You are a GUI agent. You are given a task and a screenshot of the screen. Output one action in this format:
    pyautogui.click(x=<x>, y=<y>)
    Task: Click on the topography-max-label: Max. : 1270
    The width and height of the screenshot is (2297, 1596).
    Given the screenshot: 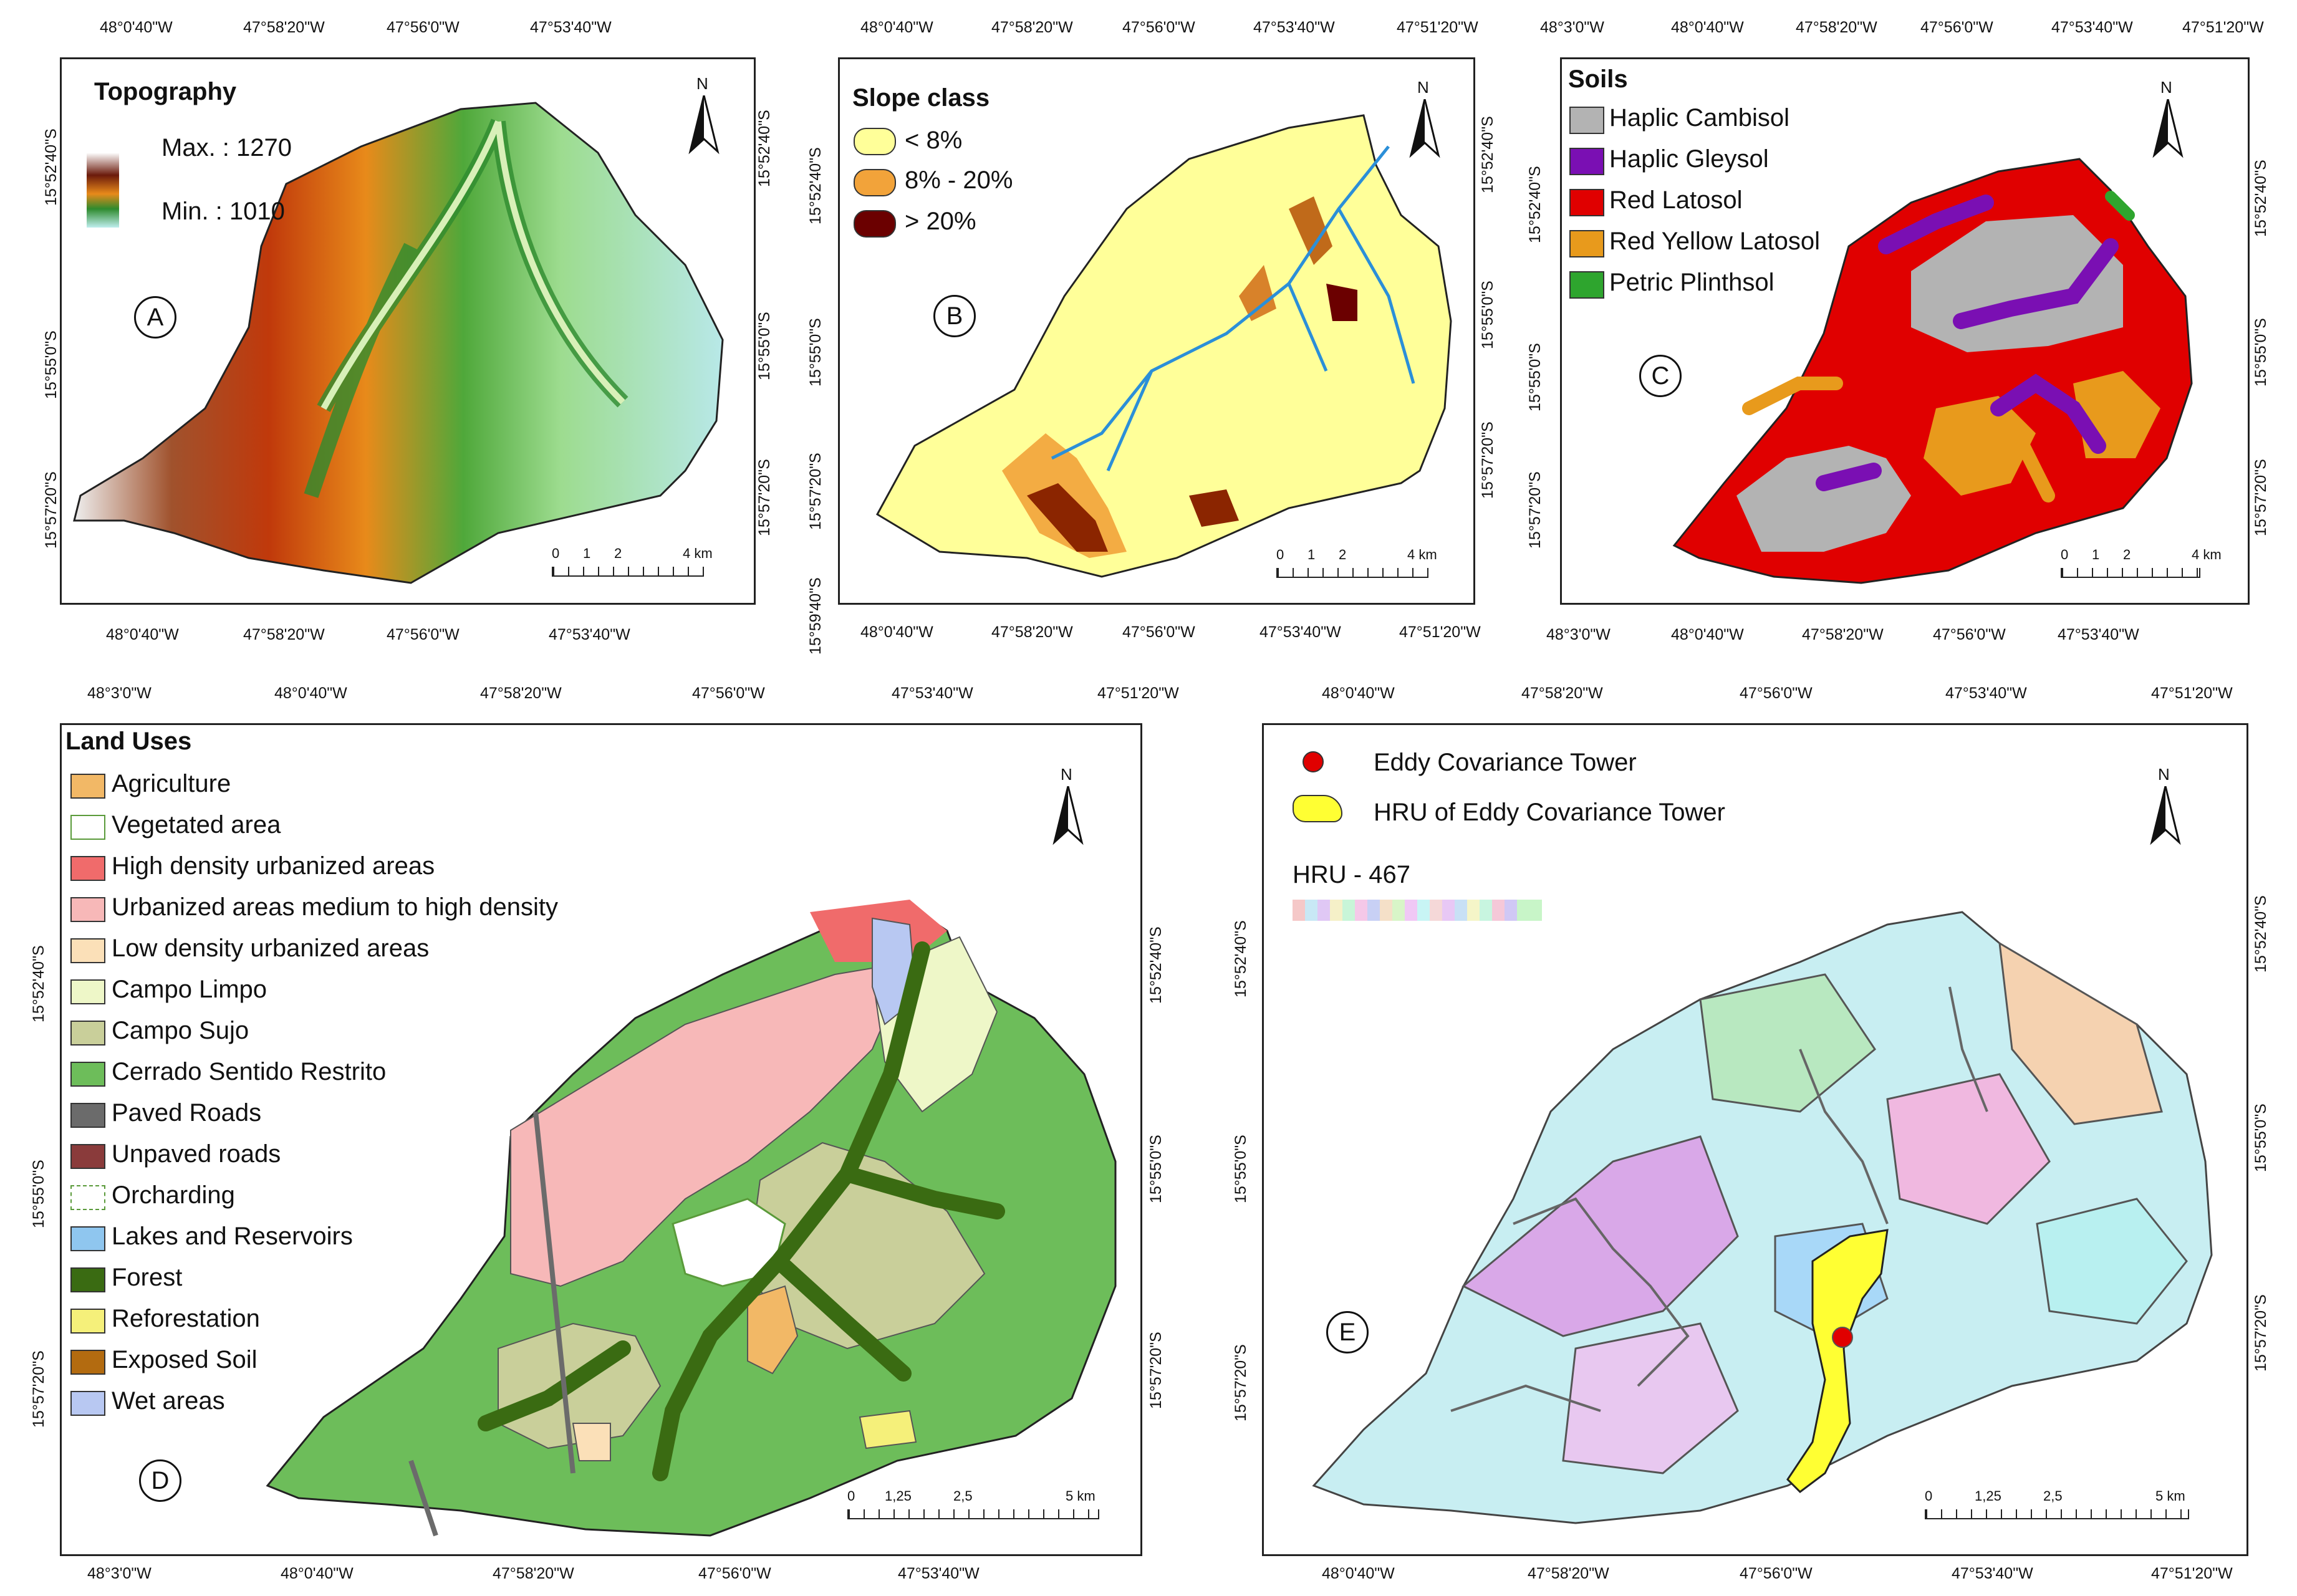 What is the action you would take?
    pyautogui.click(x=227, y=147)
    